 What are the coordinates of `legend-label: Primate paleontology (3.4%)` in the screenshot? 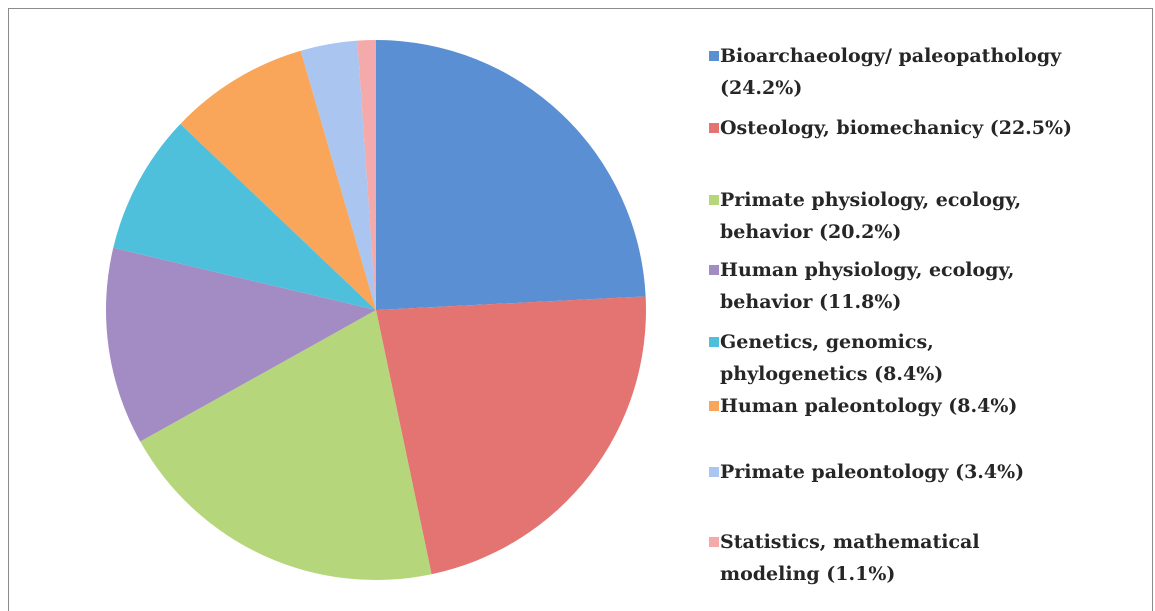 It's located at (872, 472).